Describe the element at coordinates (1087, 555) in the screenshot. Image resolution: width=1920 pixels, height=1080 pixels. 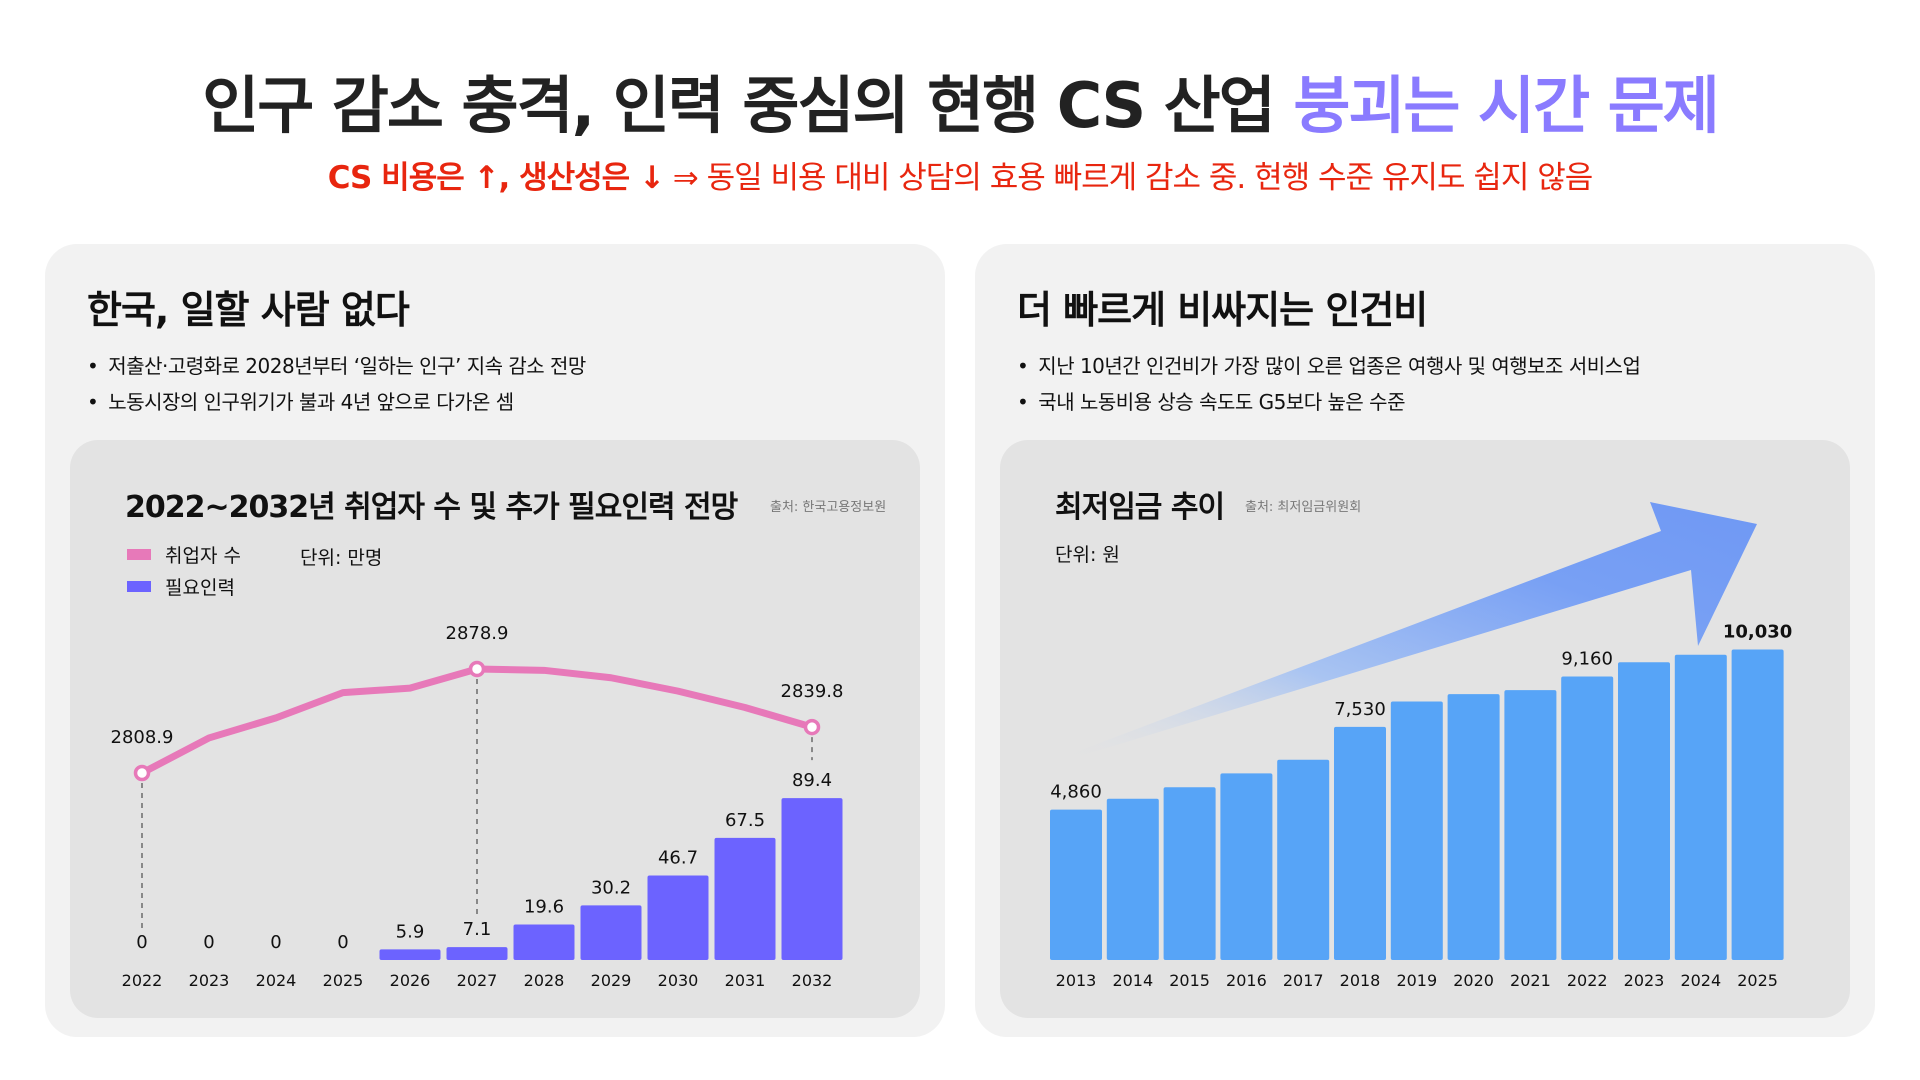
I see `wage-chart-unit: 단위: 원` at that location.